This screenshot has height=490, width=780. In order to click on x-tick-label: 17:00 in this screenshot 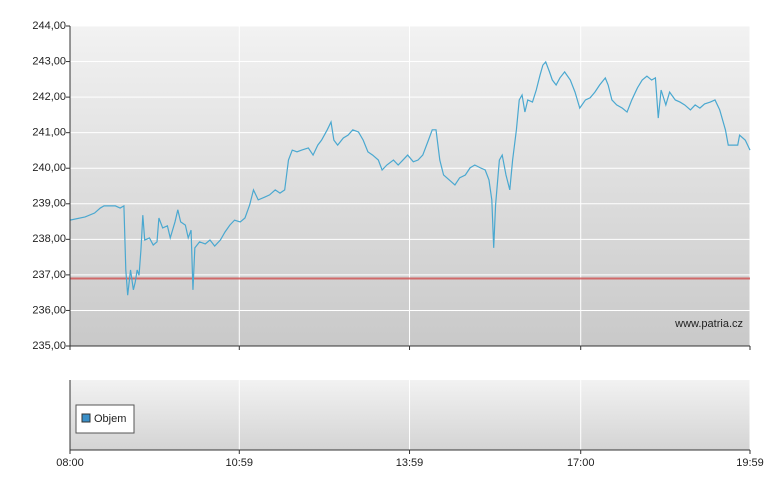, I will do `click(581, 463)`.